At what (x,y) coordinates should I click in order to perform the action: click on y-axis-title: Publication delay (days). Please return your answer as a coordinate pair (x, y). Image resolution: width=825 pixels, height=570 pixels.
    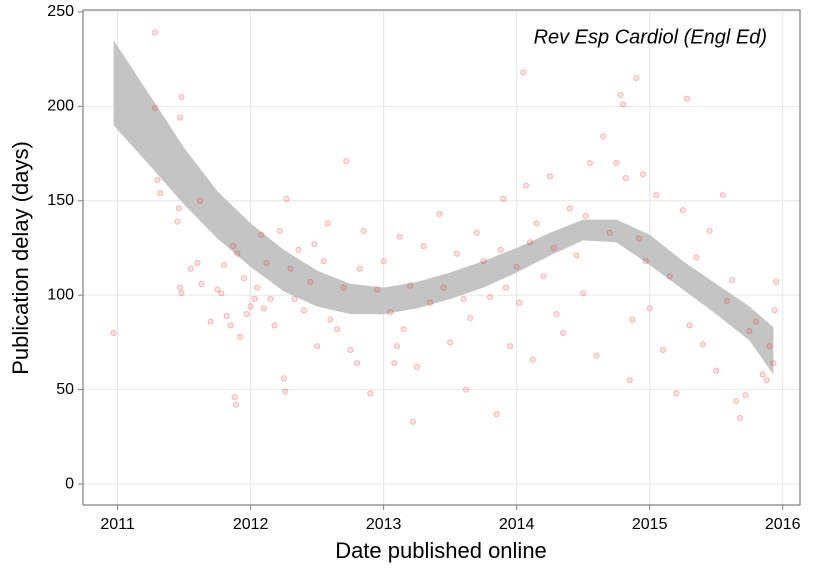
    Looking at the image, I should click on (20, 258).